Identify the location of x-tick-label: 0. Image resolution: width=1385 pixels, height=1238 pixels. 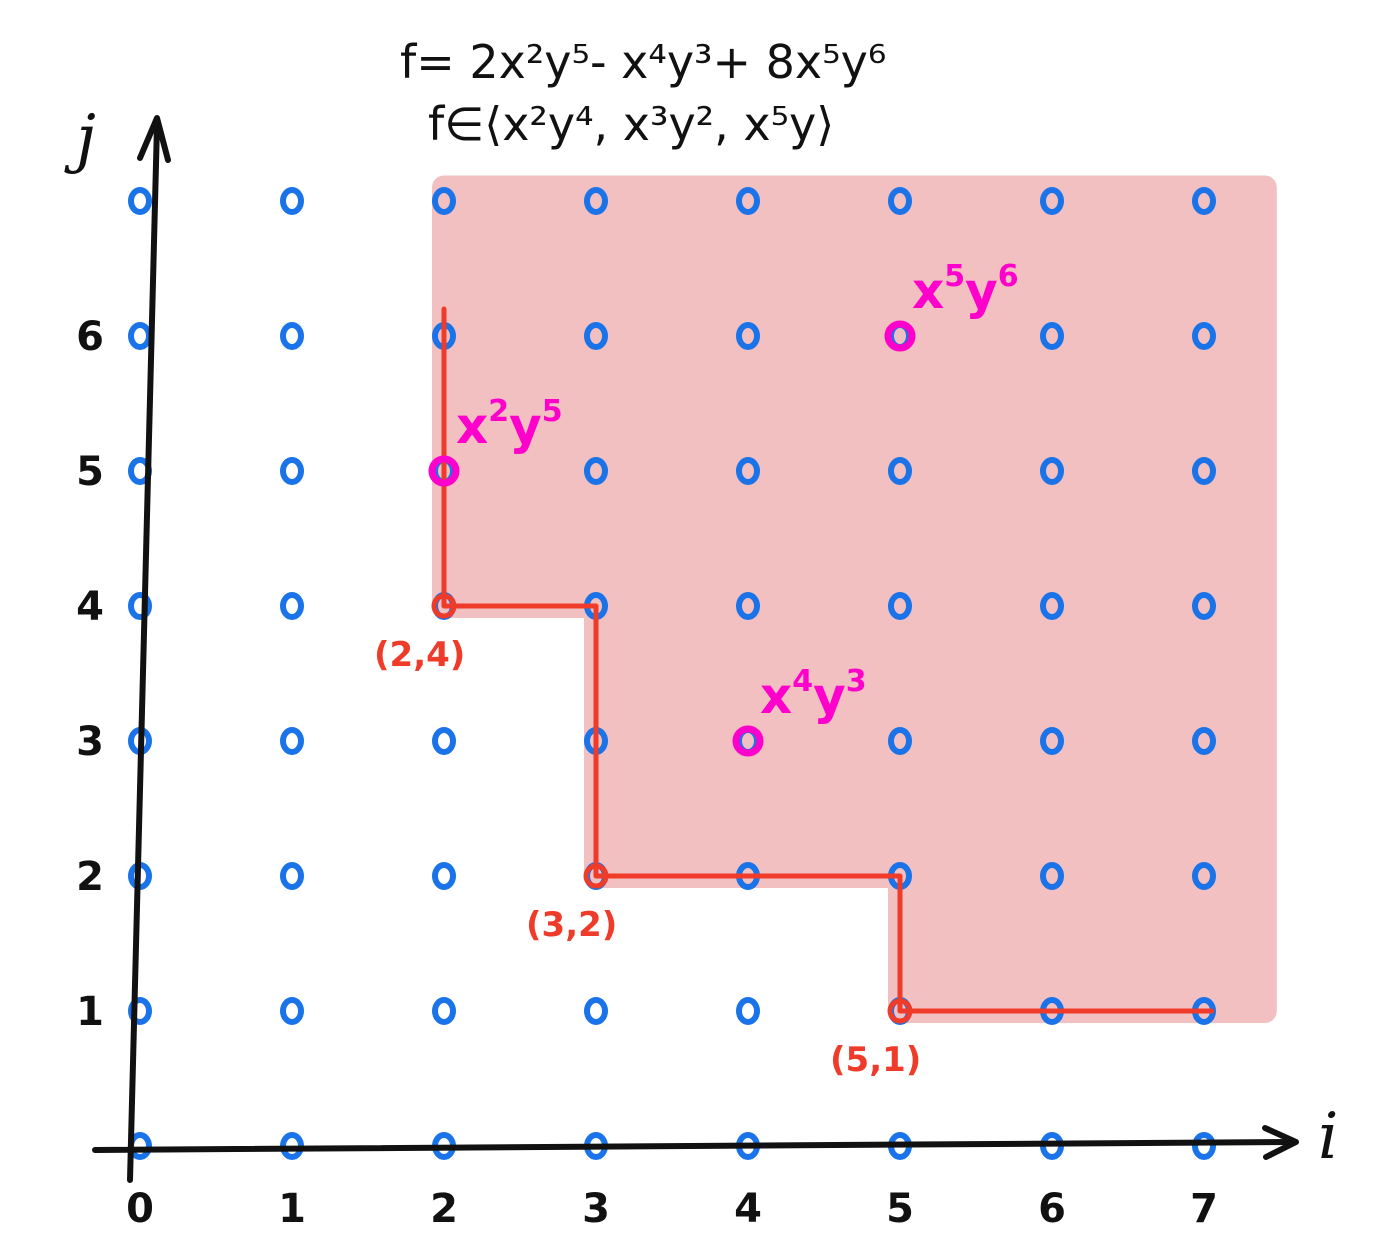
(140, 1209).